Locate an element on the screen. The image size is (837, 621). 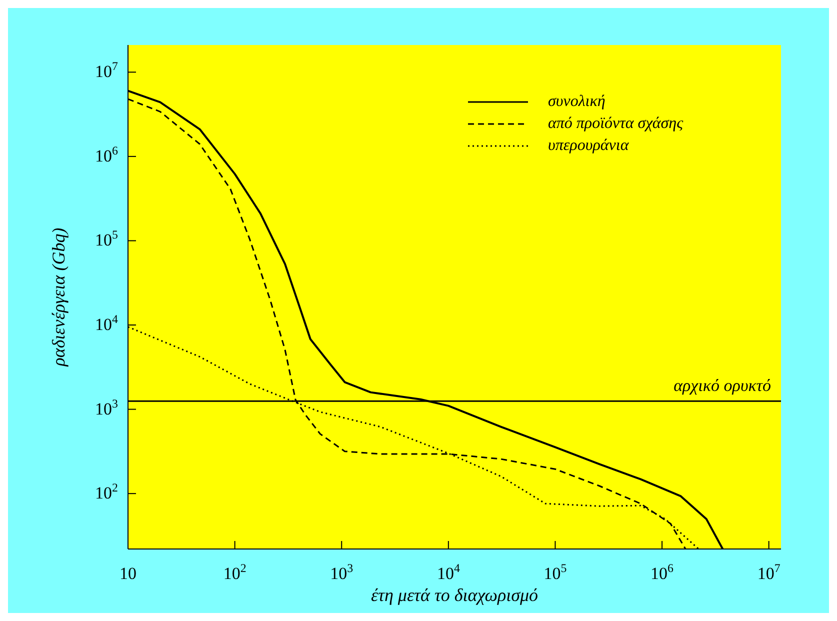
y-tick-label: 10$^{4}$ is located at coordinates (106, 323).